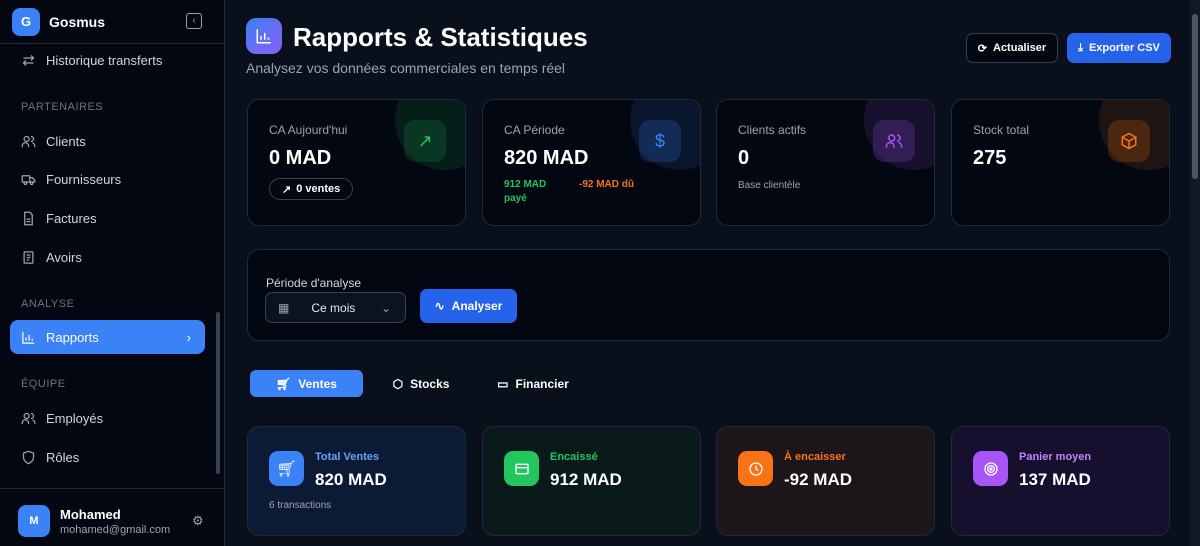 The height and width of the screenshot is (546, 1200). What do you see at coordinates (115, 530) in the screenshot?
I see `user-email: mohamed@gmail.com` at bounding box center [115, 530].